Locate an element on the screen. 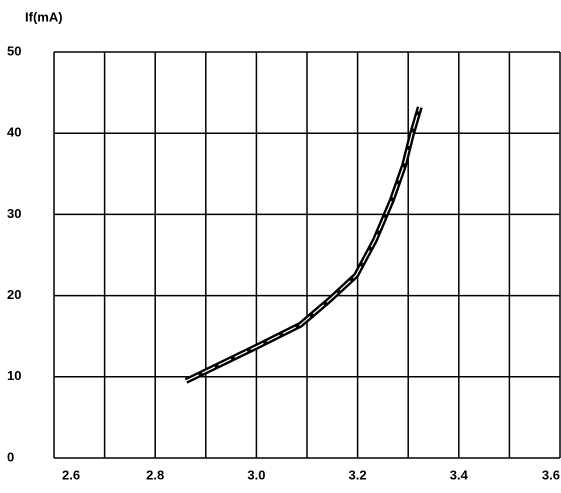  y-tick-label: 0 is located at coordinates (10, 456).